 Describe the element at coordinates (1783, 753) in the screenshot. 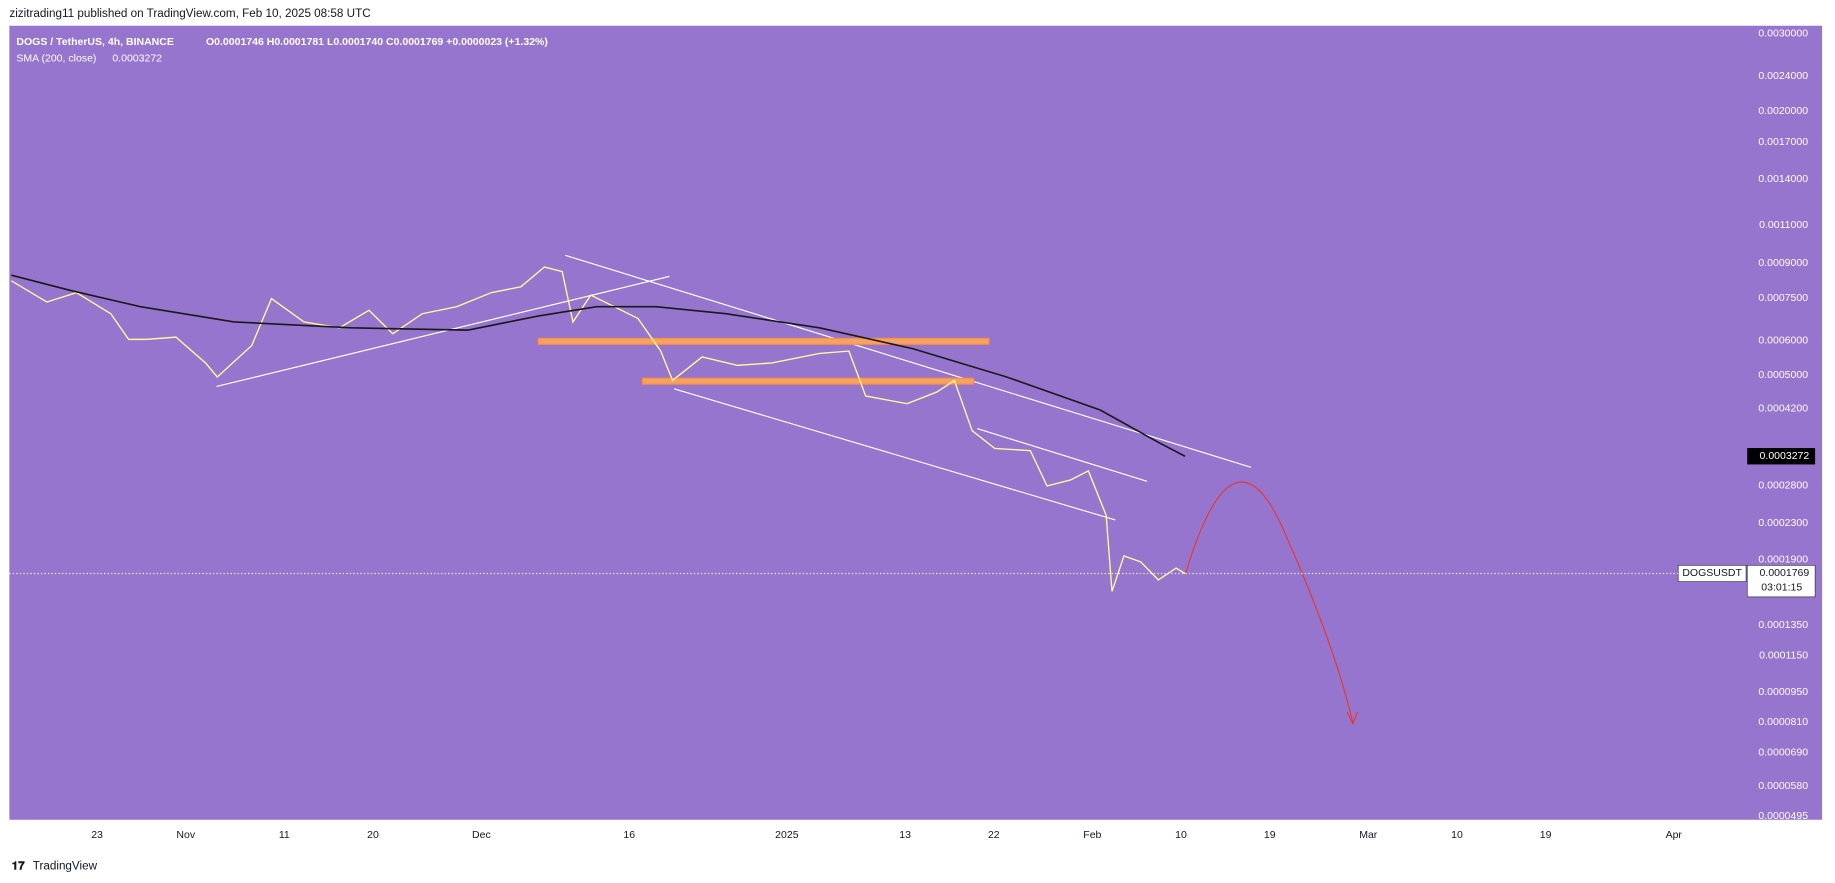

I see `y-tick-label: 0.0000690` at that location.